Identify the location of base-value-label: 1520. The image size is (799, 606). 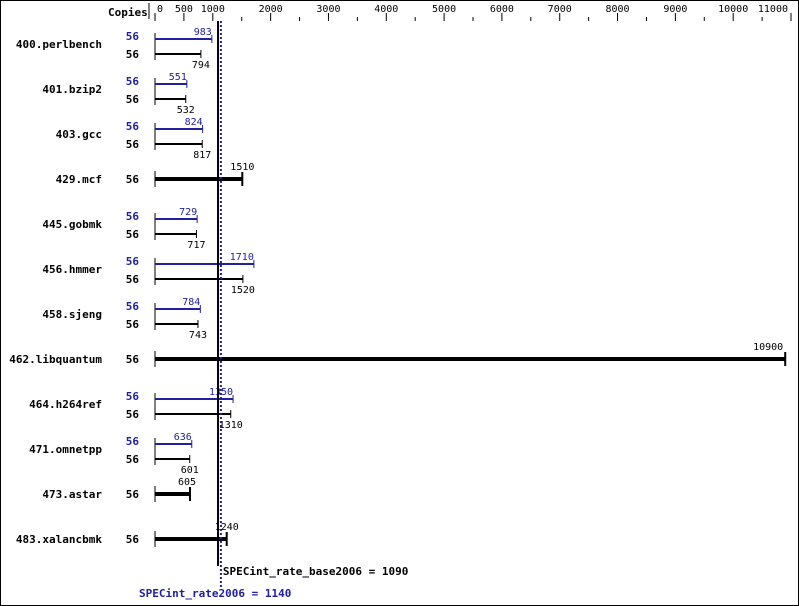
(243, 290).